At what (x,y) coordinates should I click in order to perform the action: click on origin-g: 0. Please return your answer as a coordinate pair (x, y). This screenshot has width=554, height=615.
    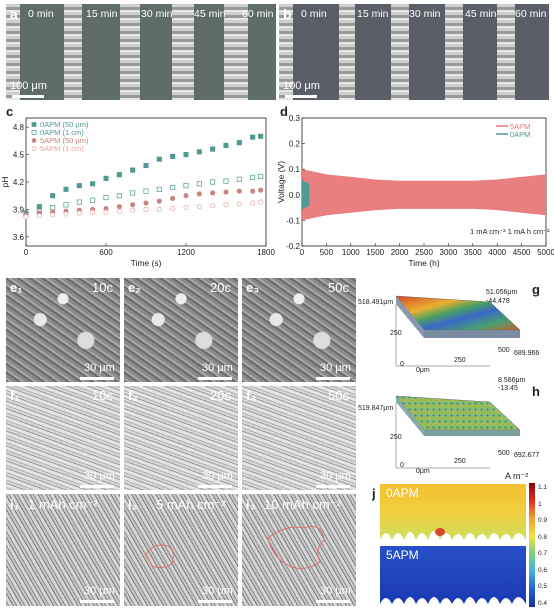
    Looking at the image, I should click on (402, 364).